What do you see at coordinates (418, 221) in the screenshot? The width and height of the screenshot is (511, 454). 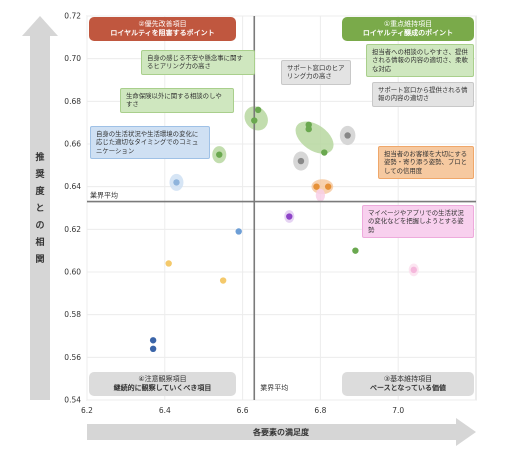 I see `annotation-mypage-app: マイページやアプリでの生活状況の変化などを把握しようとする姿勢` at bounding box center [418, 221].